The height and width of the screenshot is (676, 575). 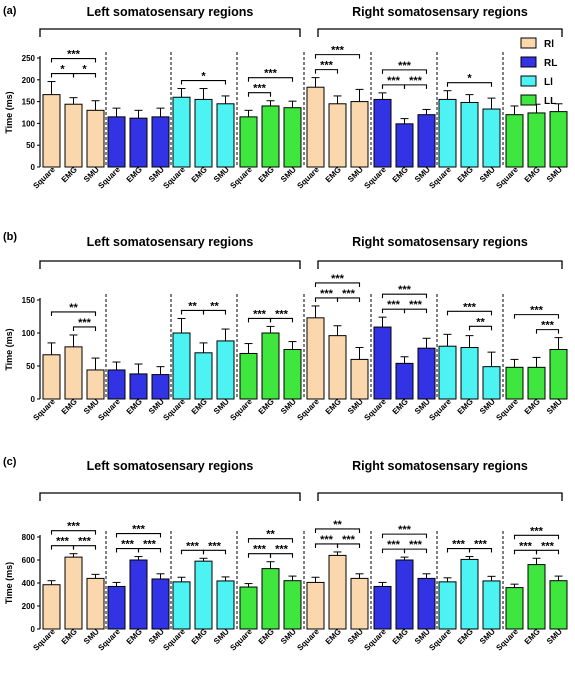 What do you see at coordinates (203, 77) in the screenshot?
I see `significance-label: *` at bounding box center [203, 77].